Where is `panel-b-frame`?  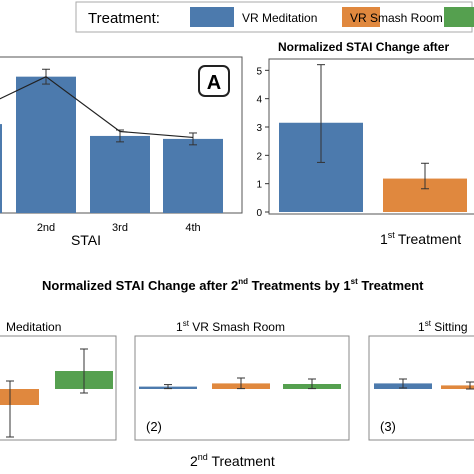
panel-b-frame is located at coordinates (371, 136).